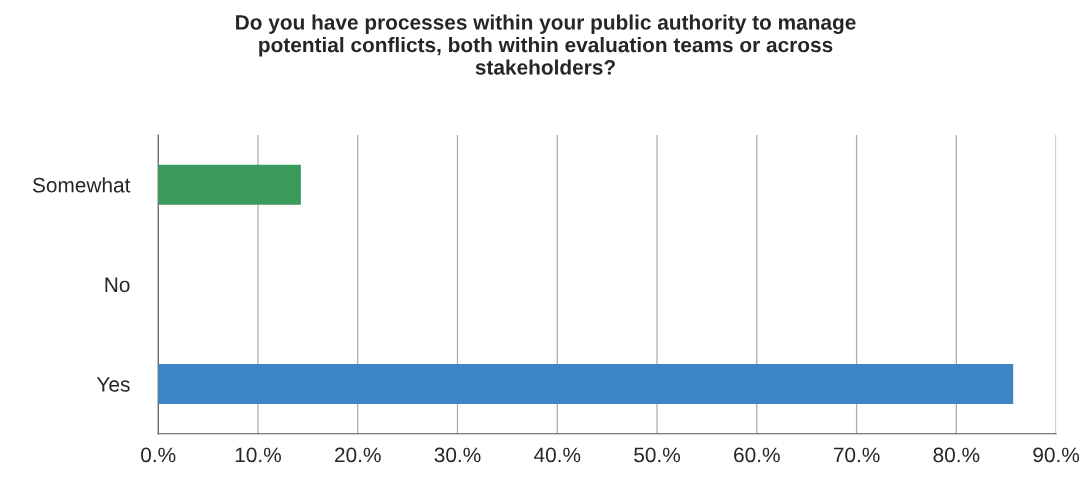 This screenshot has width=1091, height=482. What do you see at coordinates (457, 455) in the screenshot?
I see `x-tick-label: 30.%` at bounding box center [457, 455].